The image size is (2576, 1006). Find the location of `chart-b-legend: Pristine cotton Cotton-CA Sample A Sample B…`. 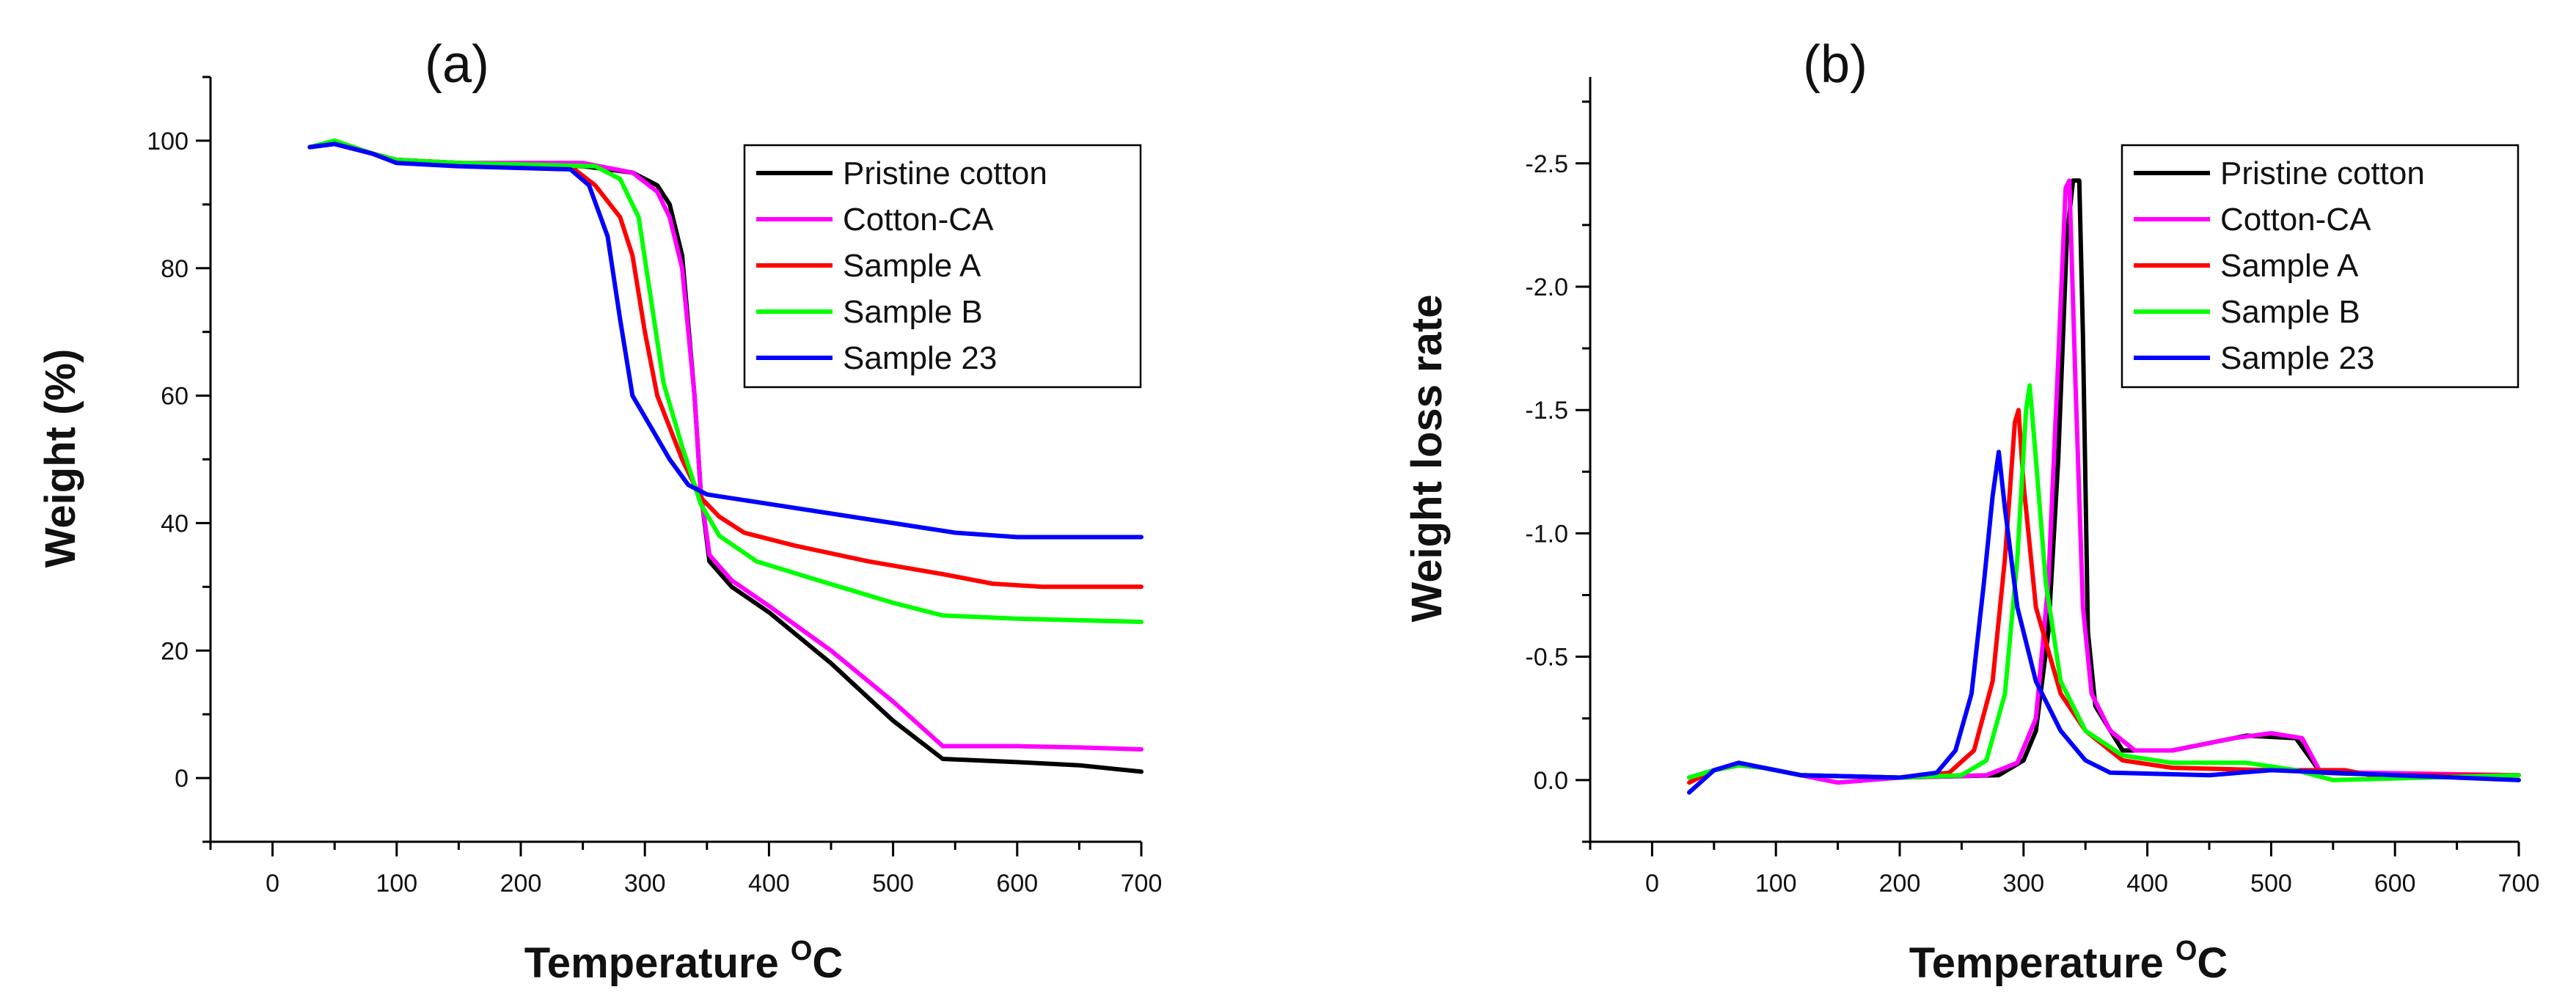

chart-b-legend: Pristine cotton Cotton-CA Sample A Sample B… is located at coordinates (2320, 266).